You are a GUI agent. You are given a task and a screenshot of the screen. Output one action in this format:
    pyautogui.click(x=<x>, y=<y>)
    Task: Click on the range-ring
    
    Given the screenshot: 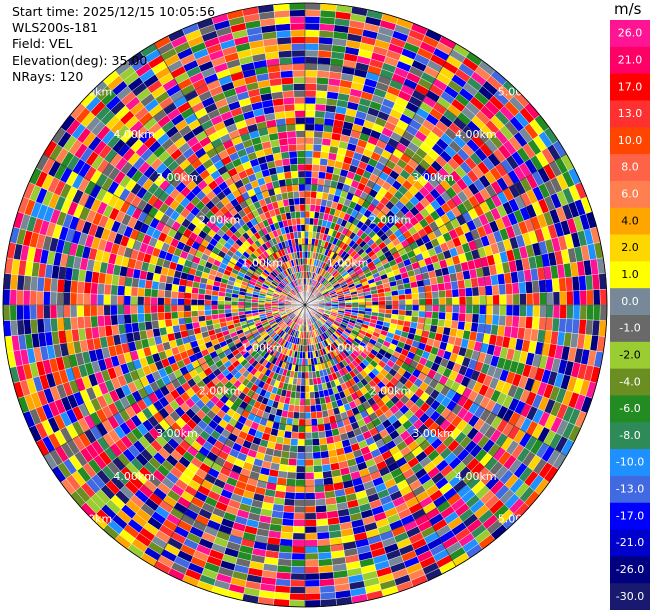 What is the action you would take?
    pyautogui.click(x=305, y=305)
    